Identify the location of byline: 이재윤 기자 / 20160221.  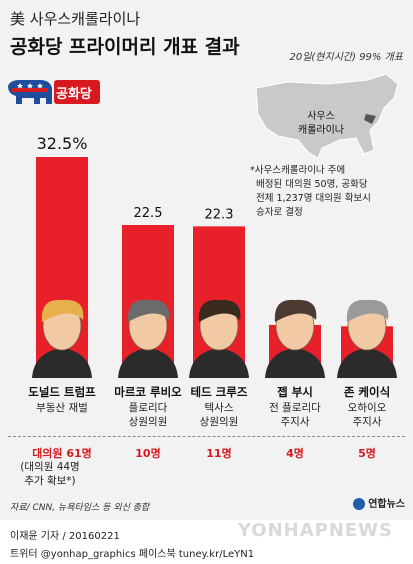
(65, 536).